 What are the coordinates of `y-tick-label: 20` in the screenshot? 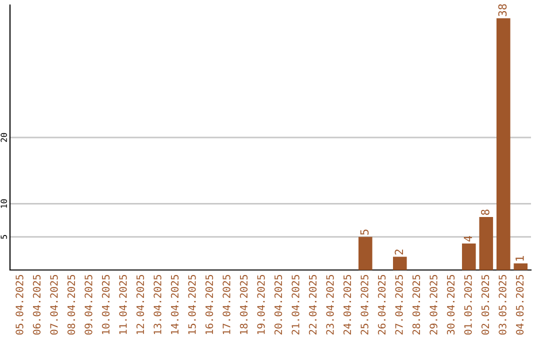 It's located at (3, 137).